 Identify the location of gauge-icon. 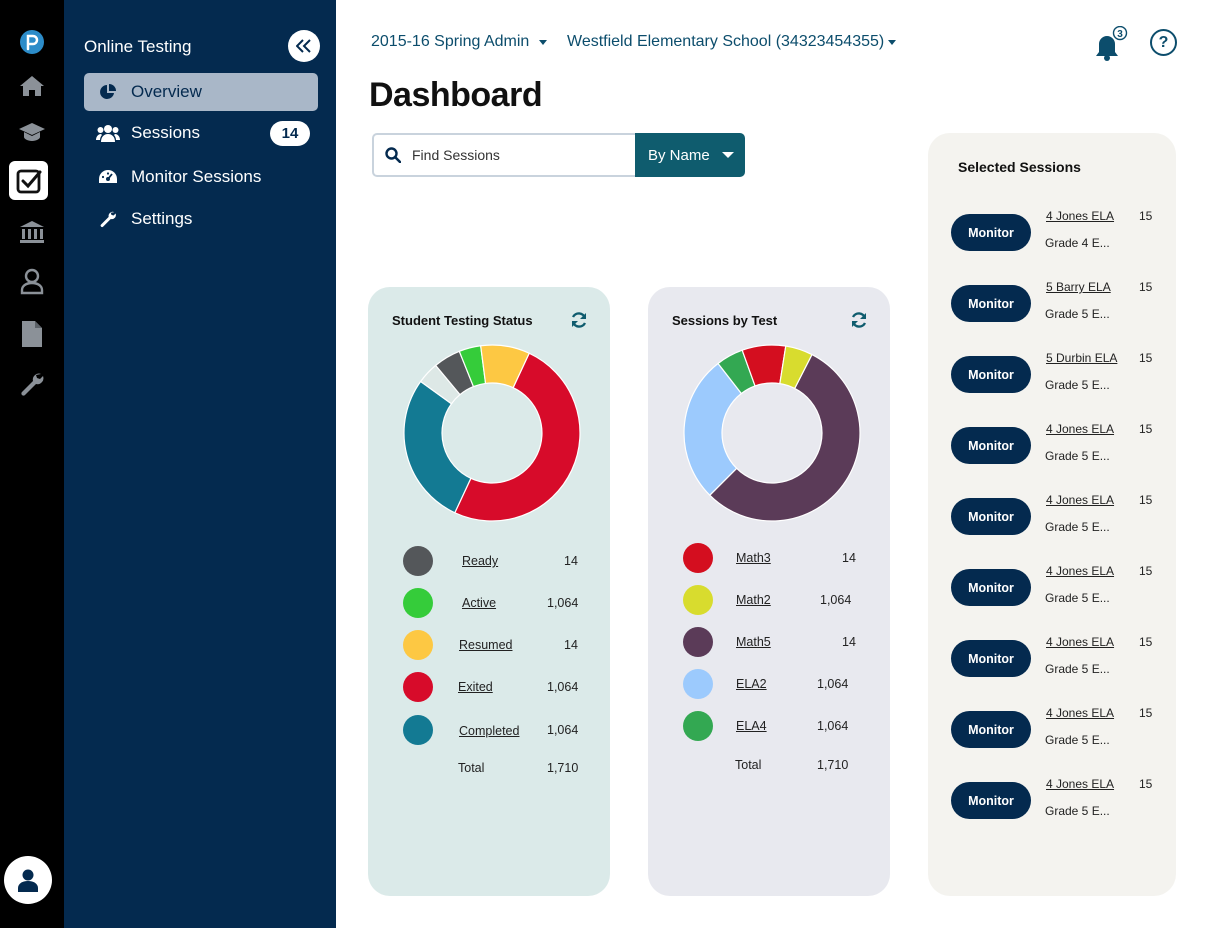
(107, 176).